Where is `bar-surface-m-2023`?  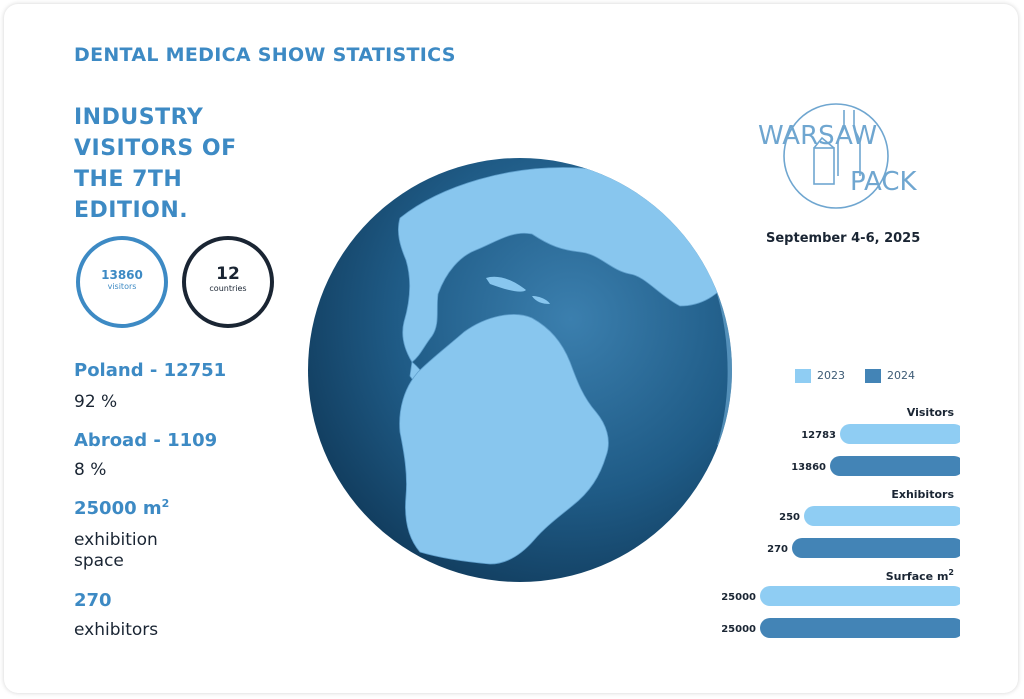
bar-surface-m-2023 is located at coordinates (860, 596).